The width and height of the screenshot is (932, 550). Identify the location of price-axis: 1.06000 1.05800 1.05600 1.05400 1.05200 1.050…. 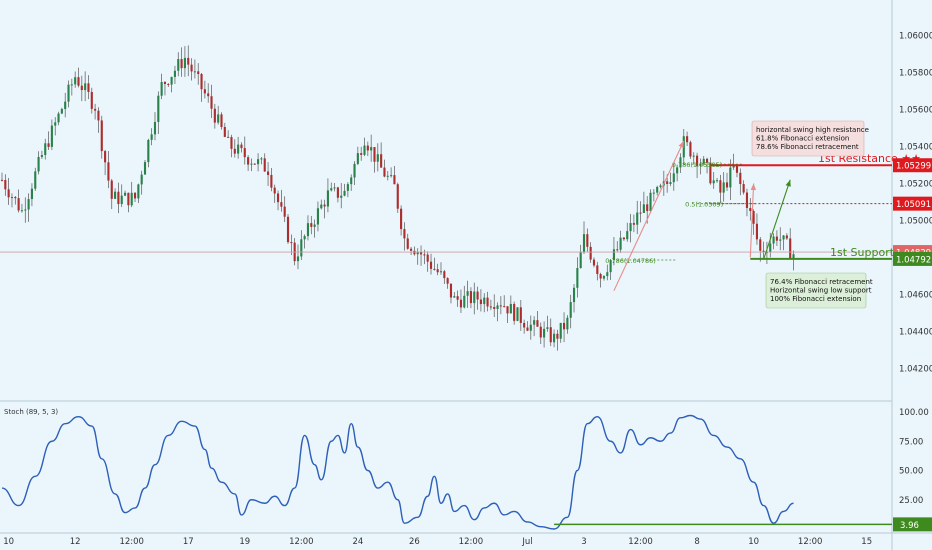
(912, 203).